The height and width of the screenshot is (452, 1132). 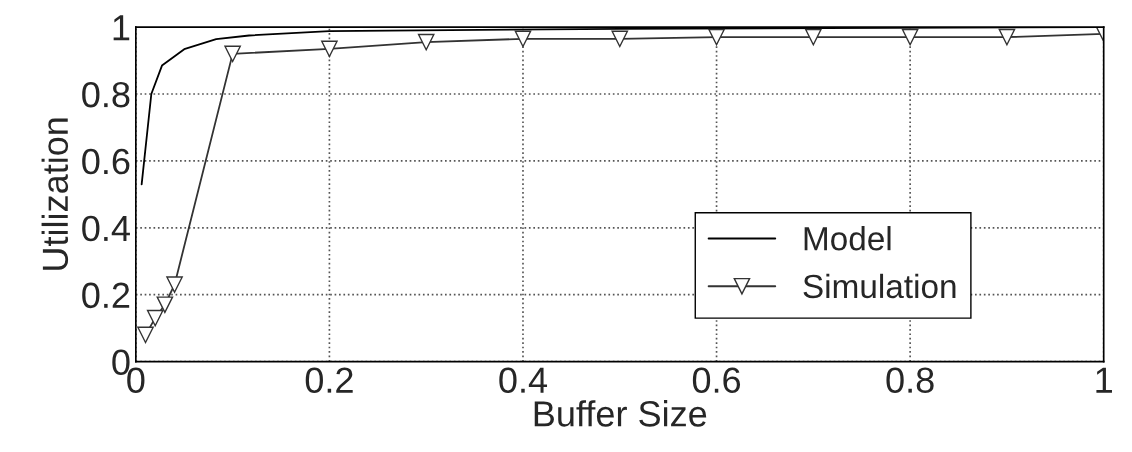 What do you see at coordinates (106, 295) in the screenshot?
I see `y-tick-label: 0.2` at bounding box center [106, 295].